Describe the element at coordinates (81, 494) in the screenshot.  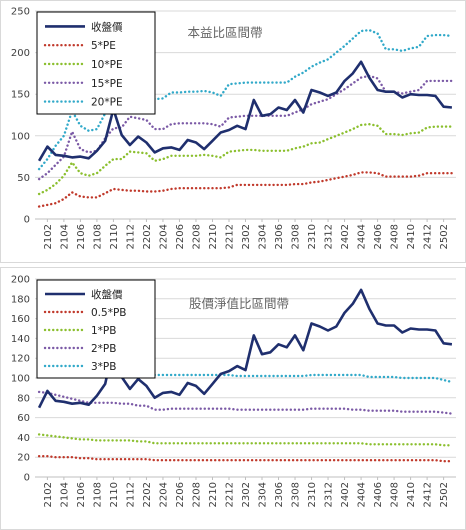
I see `pb-x-tick-label: 2106` at that location.